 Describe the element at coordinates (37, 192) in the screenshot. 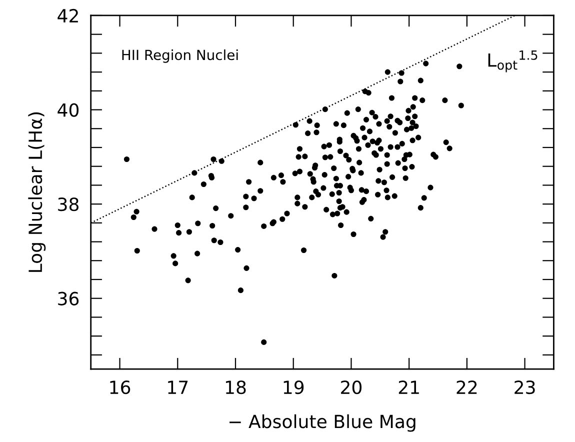

I see `y-axis-title: Log Nuclear L(Hα)` at that location.